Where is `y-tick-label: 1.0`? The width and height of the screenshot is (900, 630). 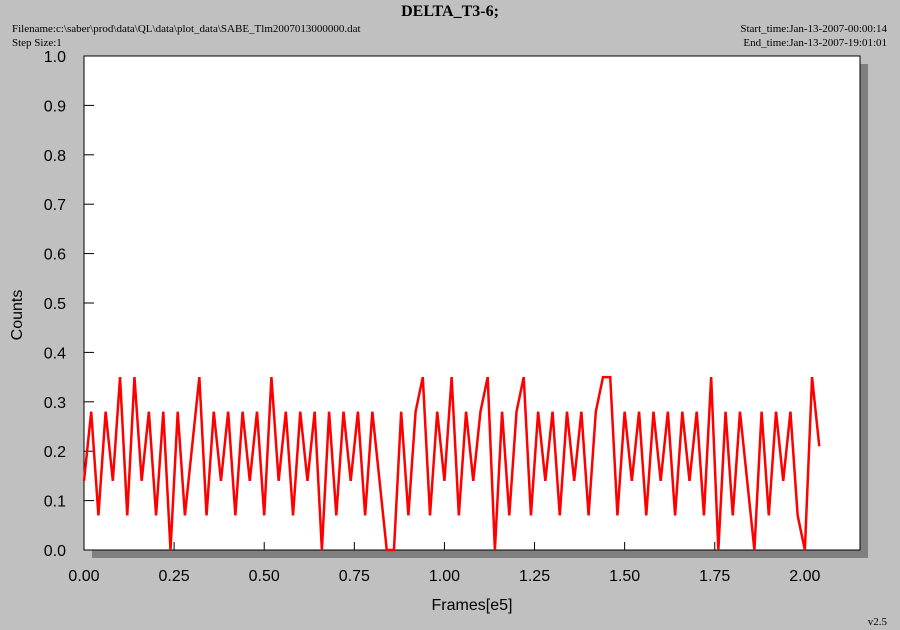
y-tick-label: 1.0 is located at coordinates (55, 57).